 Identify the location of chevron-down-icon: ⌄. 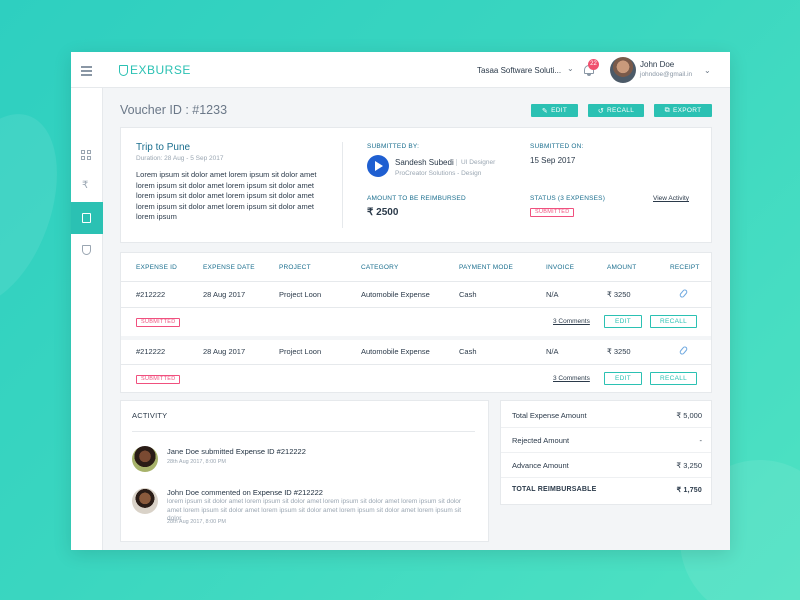
(570, 68).